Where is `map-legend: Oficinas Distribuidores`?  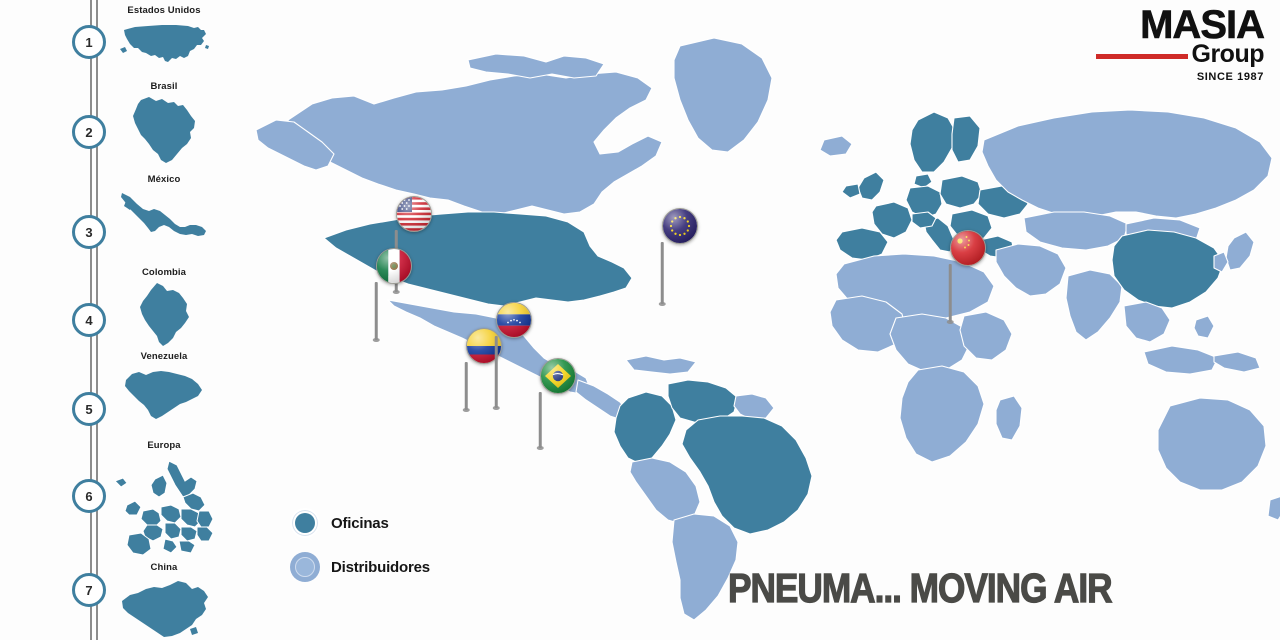
map-legend: Oficinas Distribuidores is located at coordinates (360, 552).